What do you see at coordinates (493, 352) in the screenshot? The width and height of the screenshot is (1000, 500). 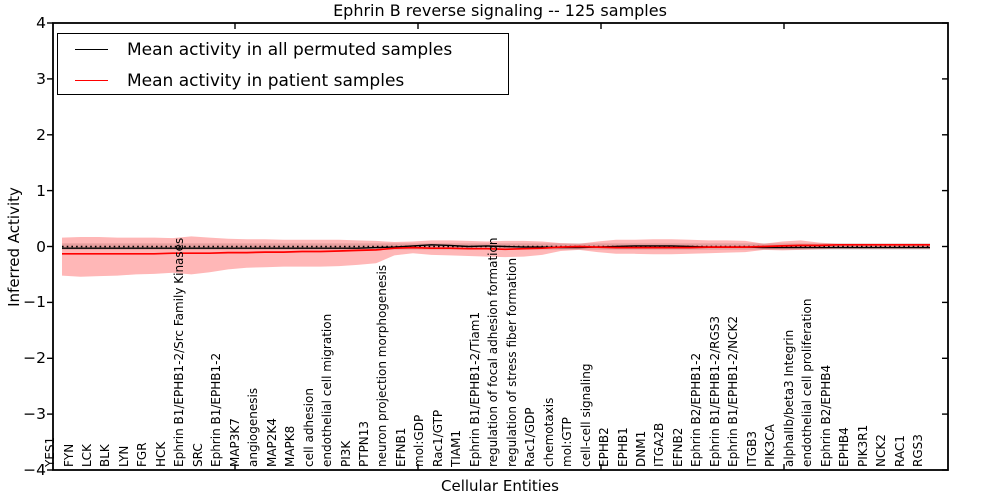 I see `x-category-label: regulation of focal adhesion formation` at bounding box center [493, 352].